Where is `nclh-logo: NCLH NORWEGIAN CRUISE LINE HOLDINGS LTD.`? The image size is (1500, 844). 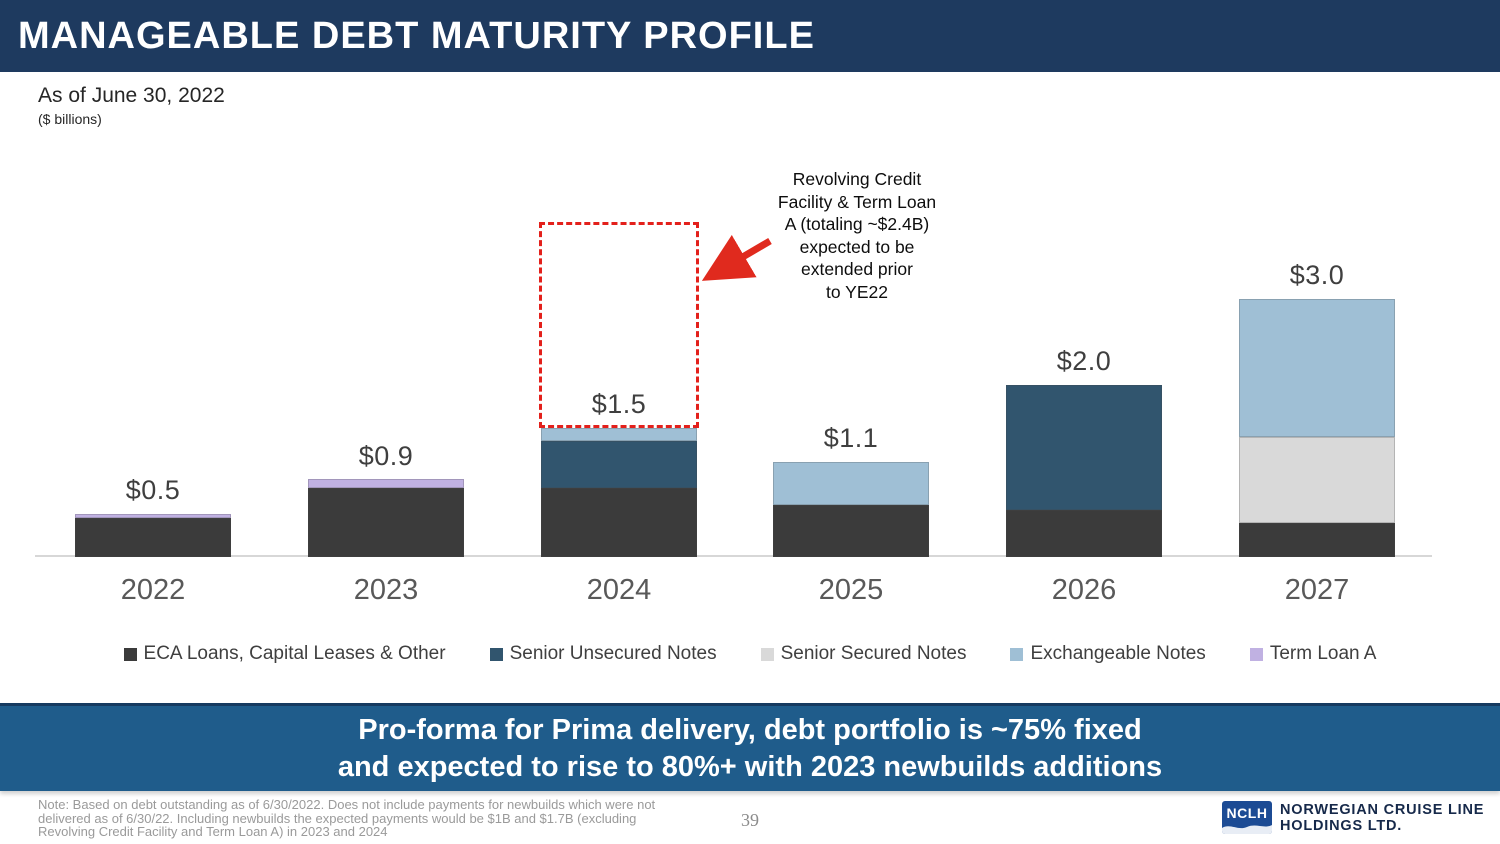
nclh-logo: NCLH NORWEGIAN CRUISE LINE HOLDINGS LTD. is located at coordinates (1353, 817).